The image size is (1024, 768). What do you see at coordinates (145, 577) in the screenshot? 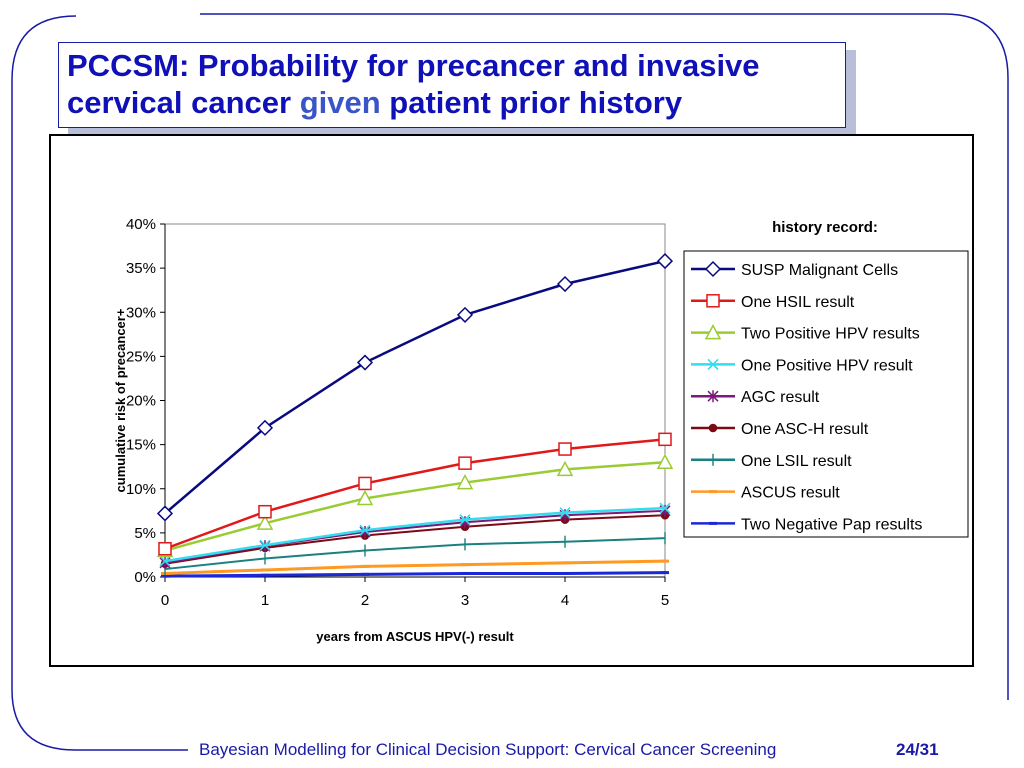
I see `y-tick-label: 0%` at bounding box center [145, 577].